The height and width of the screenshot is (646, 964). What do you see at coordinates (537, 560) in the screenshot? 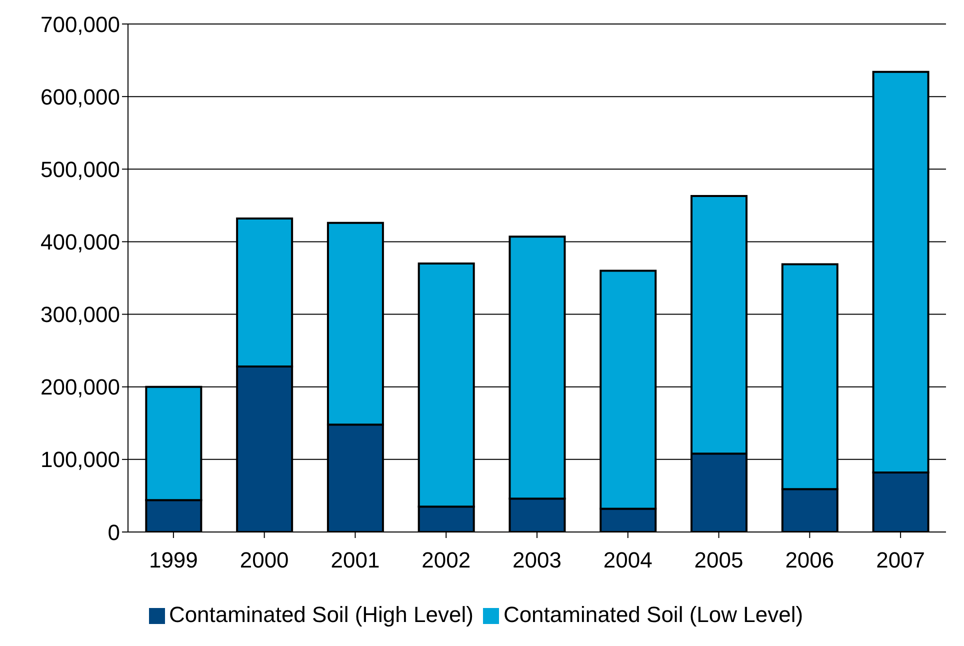
I see `x-tick-label: 2003` at bounding box center [537, 560].